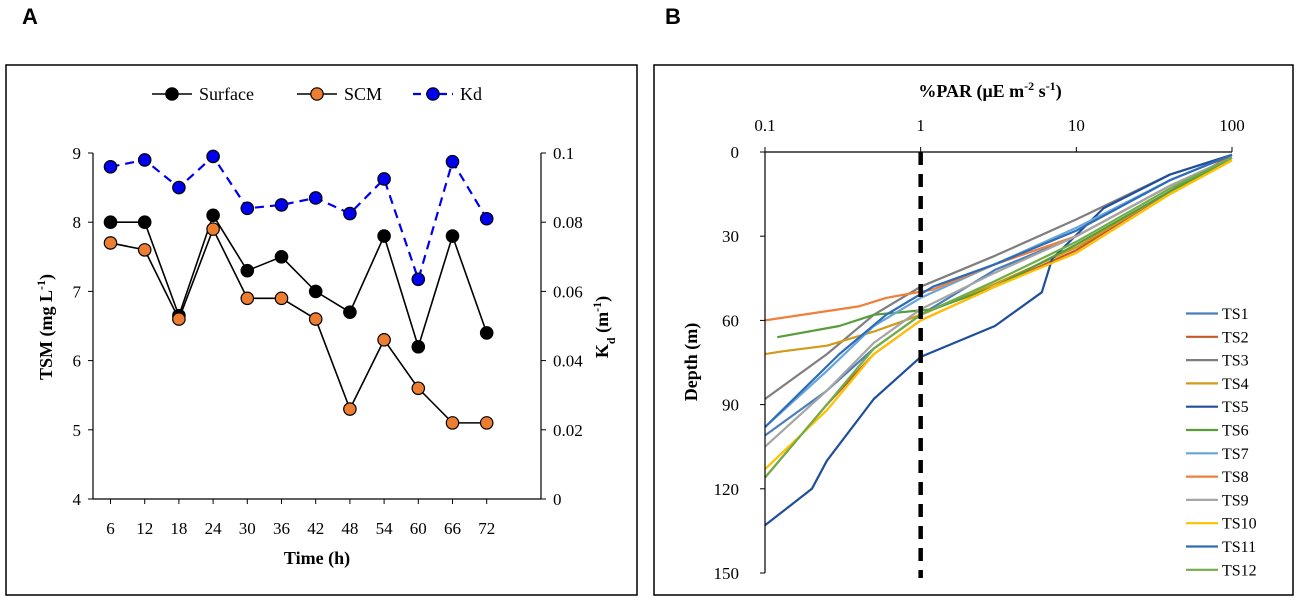  I want to click on chart-a-y2tick-label: 0, so click(557, 499).